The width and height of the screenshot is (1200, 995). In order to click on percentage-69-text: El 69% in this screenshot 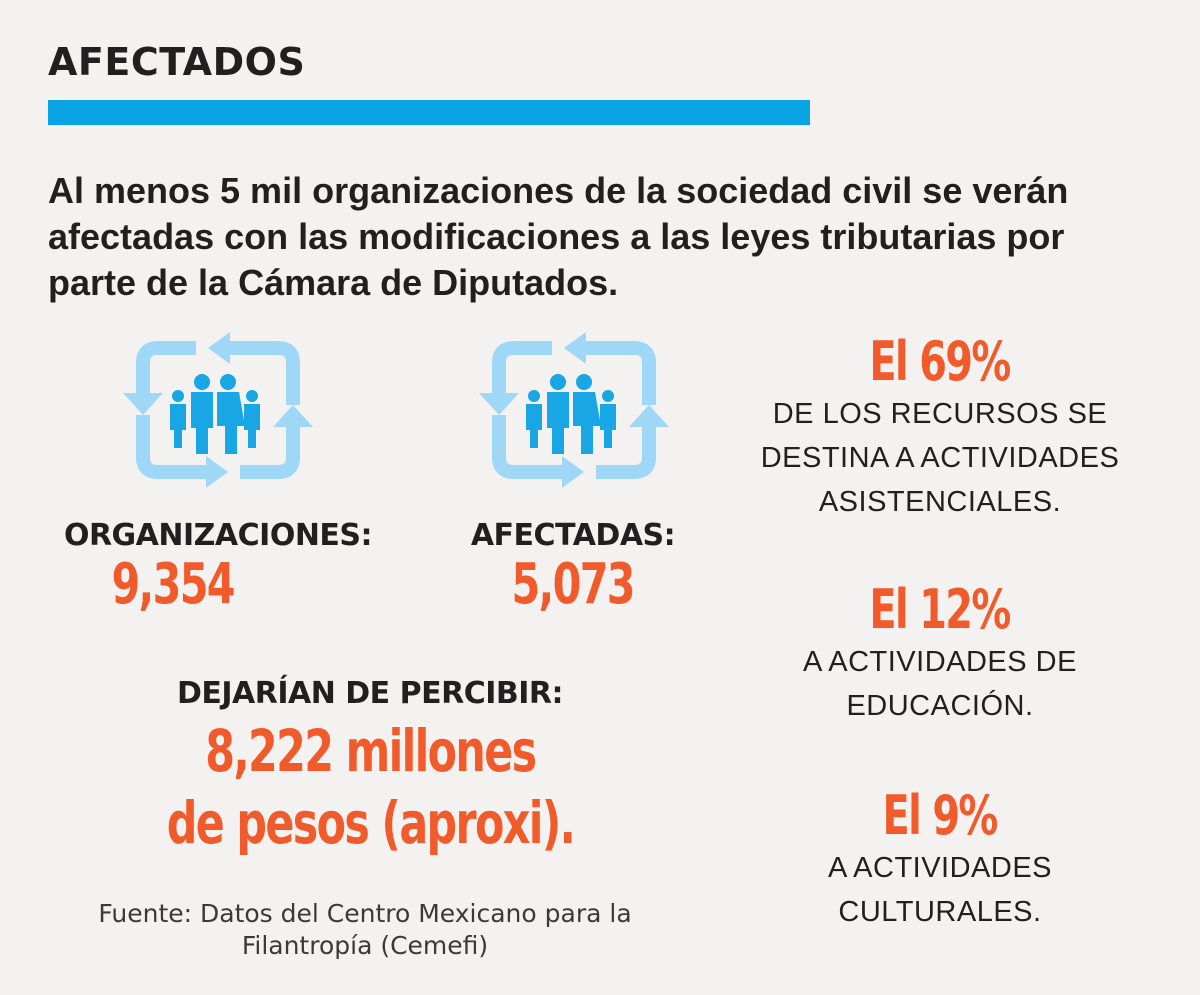, I will do `click(940, 361)`.